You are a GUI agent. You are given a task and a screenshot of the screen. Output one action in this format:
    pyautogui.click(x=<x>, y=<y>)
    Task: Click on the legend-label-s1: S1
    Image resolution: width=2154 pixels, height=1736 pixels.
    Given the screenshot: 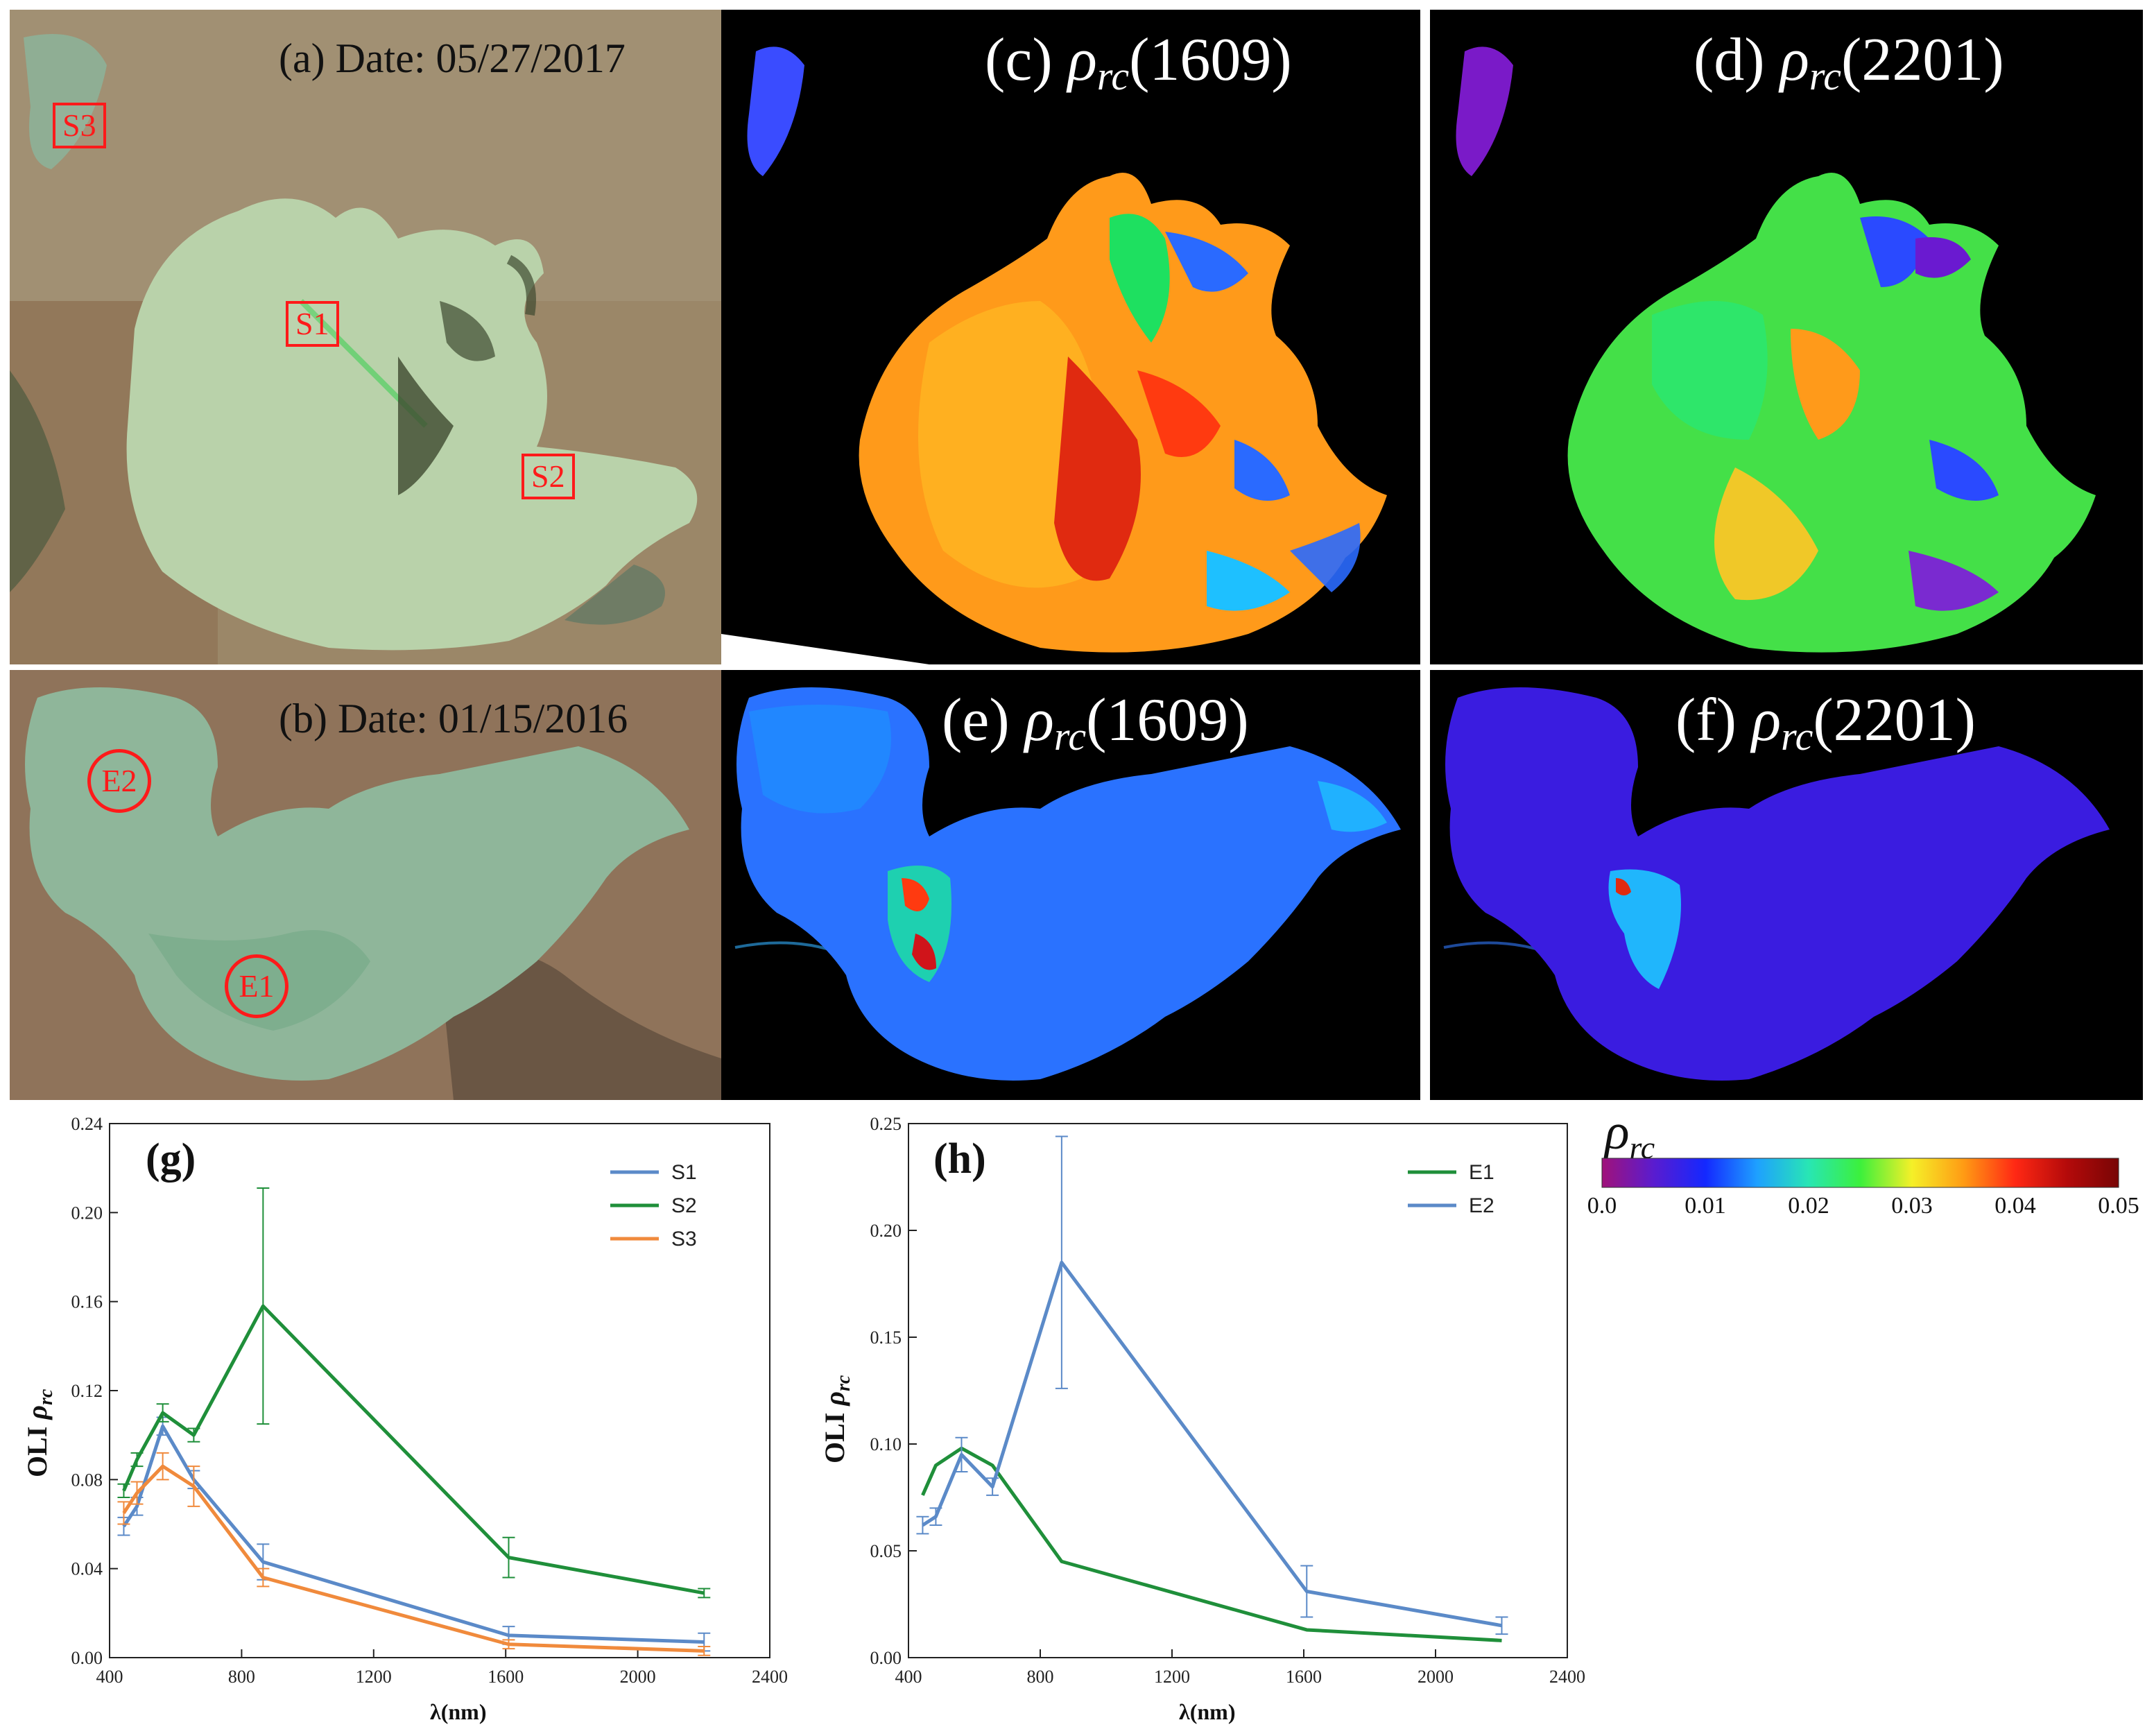 What is the action you would take?
    pyautogui.click(x=684, y=1173)
    